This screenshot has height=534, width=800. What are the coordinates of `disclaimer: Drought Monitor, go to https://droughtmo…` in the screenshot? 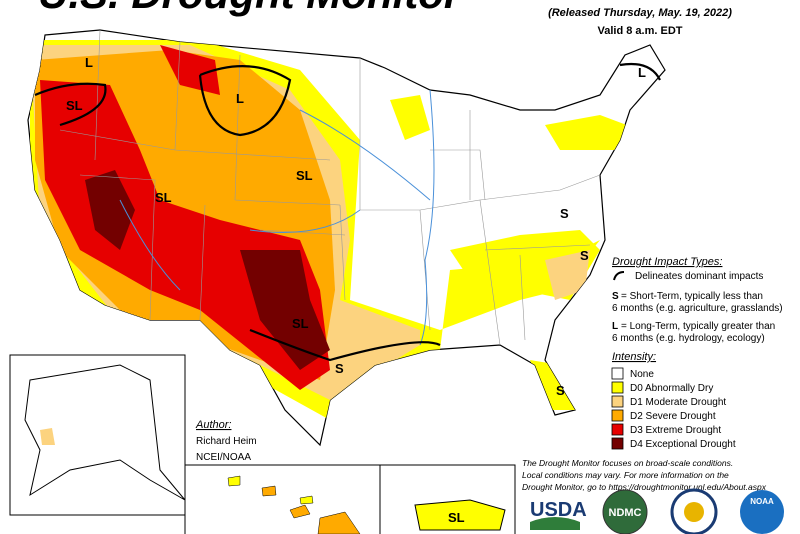 It's located at (644, 487).